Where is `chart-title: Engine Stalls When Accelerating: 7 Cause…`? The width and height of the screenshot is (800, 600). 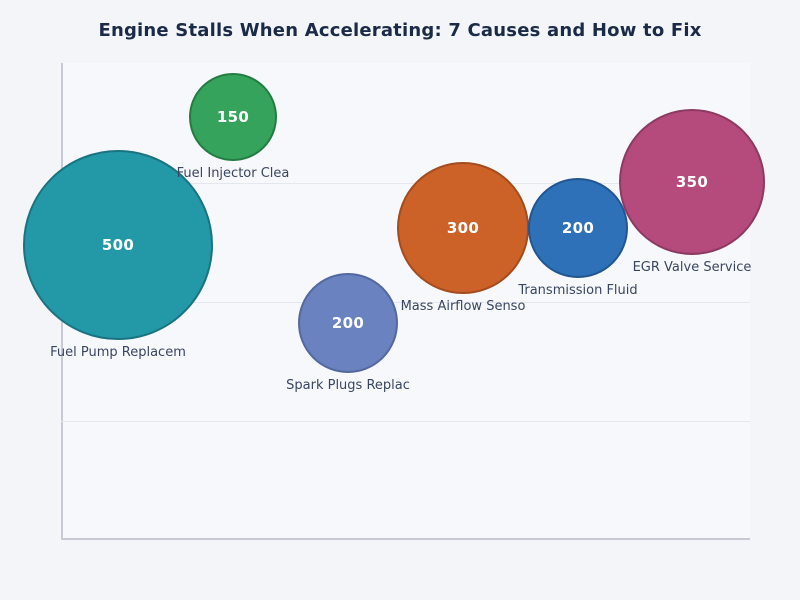 chart-title: Engine Stalls When Accelerating: 7 Cause… is located at coordinates (400, 30).